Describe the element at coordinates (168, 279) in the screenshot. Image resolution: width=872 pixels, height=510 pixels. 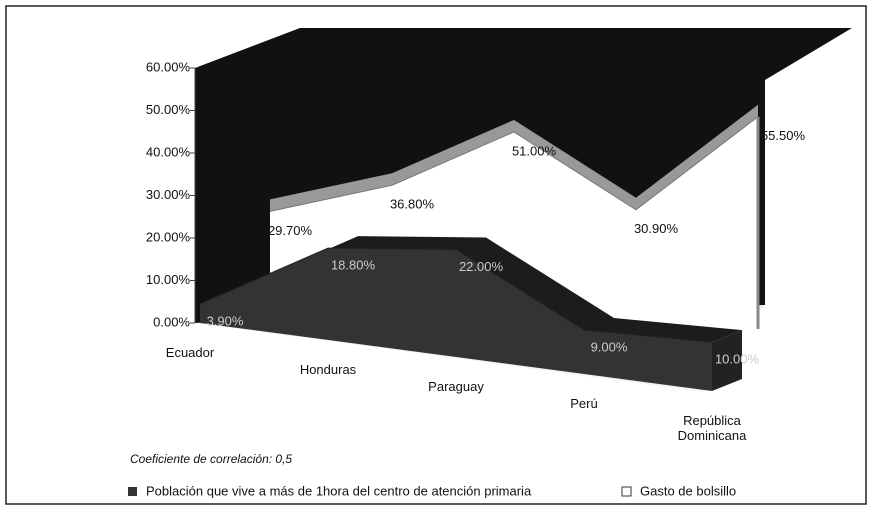
I see `y-tick-label: 10.00%` at that location.